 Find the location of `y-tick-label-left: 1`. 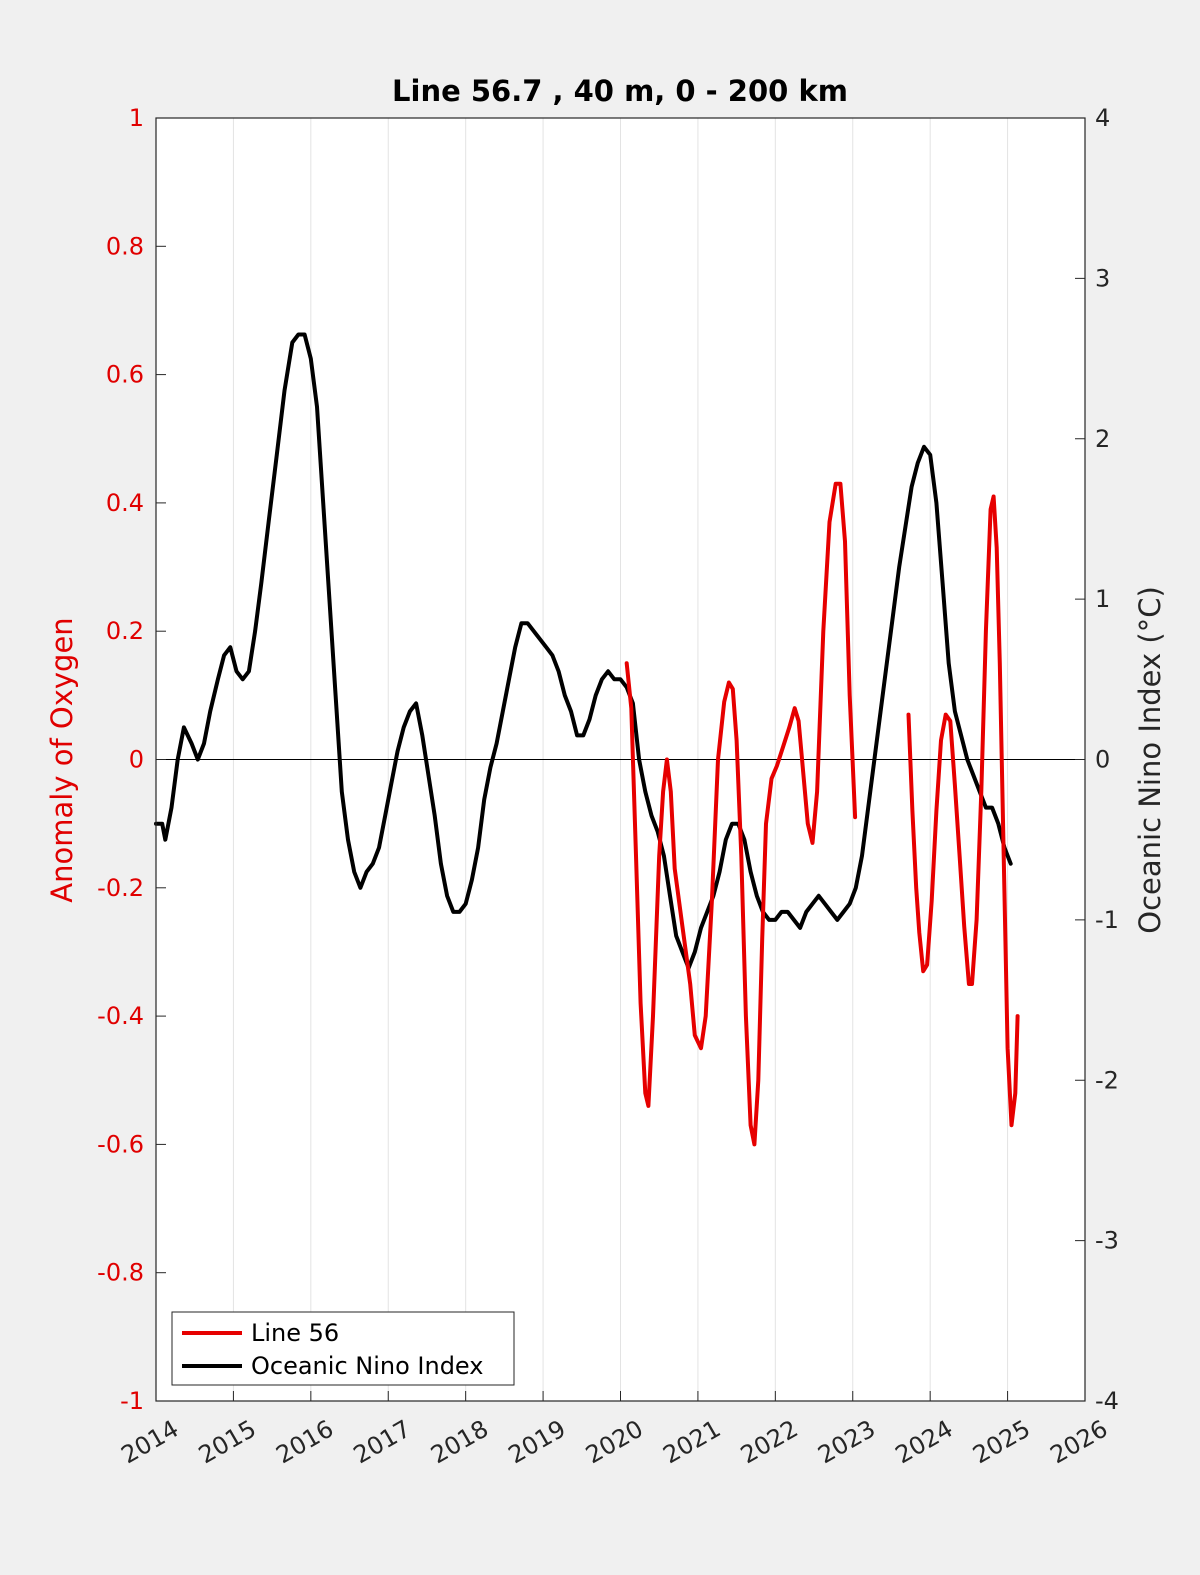

y-tick-label-left: 1 is located at coordinates (136, 118).